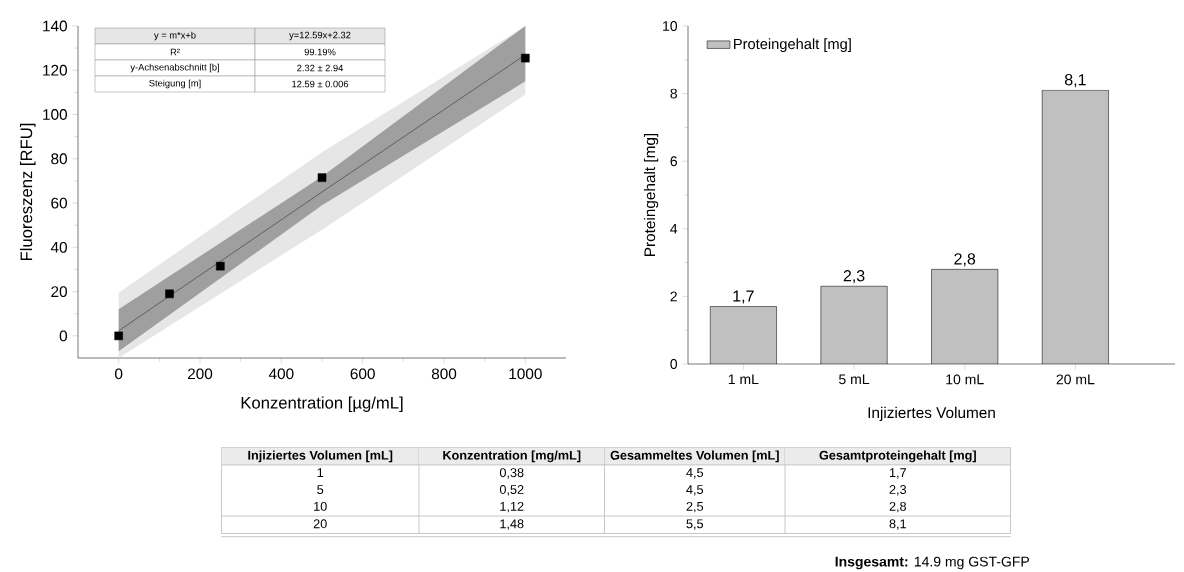 This screenshot has width=1184, height=572. Describe the element at coordinates (200, 374) in the screenshot. I see `x-tick-label: 200` at that location.